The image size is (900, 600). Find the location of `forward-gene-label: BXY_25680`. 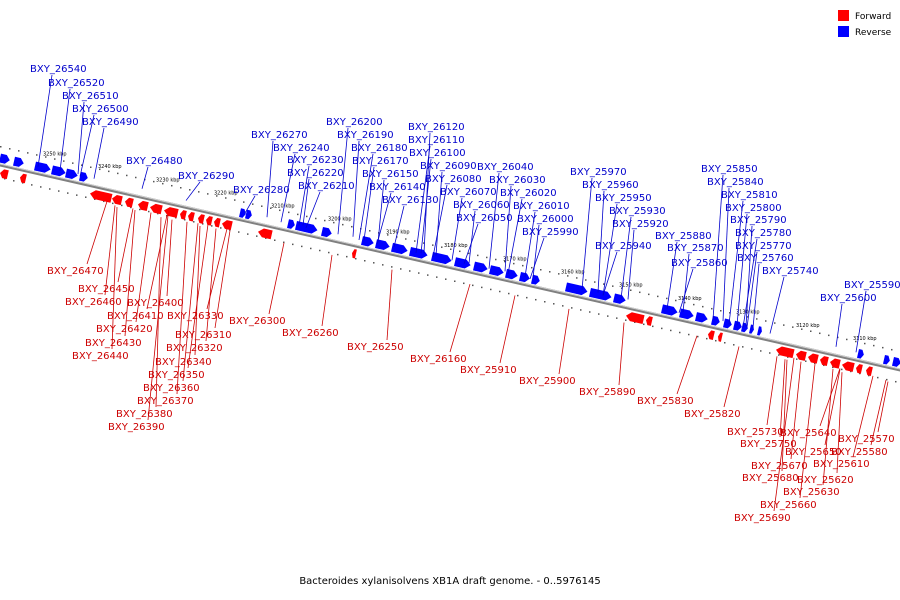

forward-gene-label: BXY_25680 is located at coordinates (770, 478).